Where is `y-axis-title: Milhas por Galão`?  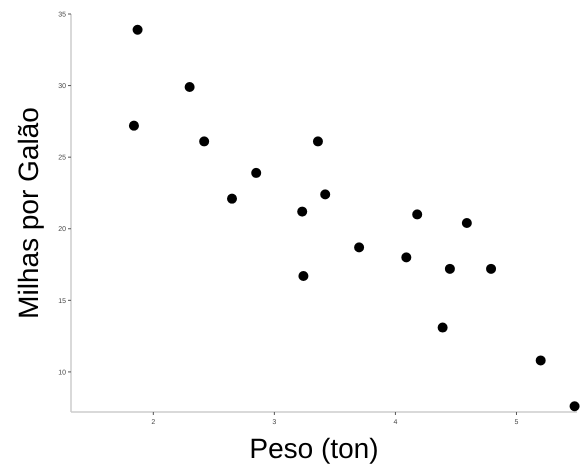 y-axis-title: Milhas por Galão is located at coordinates (28, 213).